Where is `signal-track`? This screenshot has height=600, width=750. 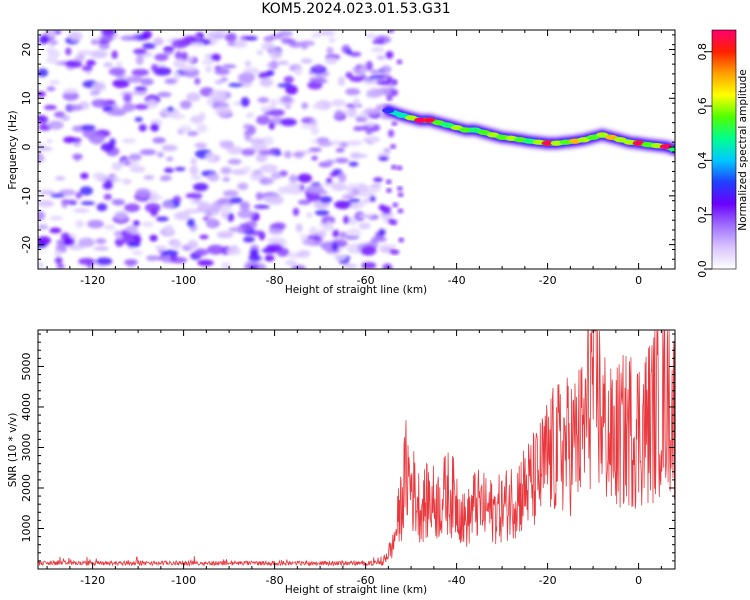
signal-track is located at coordinates (527, 130).